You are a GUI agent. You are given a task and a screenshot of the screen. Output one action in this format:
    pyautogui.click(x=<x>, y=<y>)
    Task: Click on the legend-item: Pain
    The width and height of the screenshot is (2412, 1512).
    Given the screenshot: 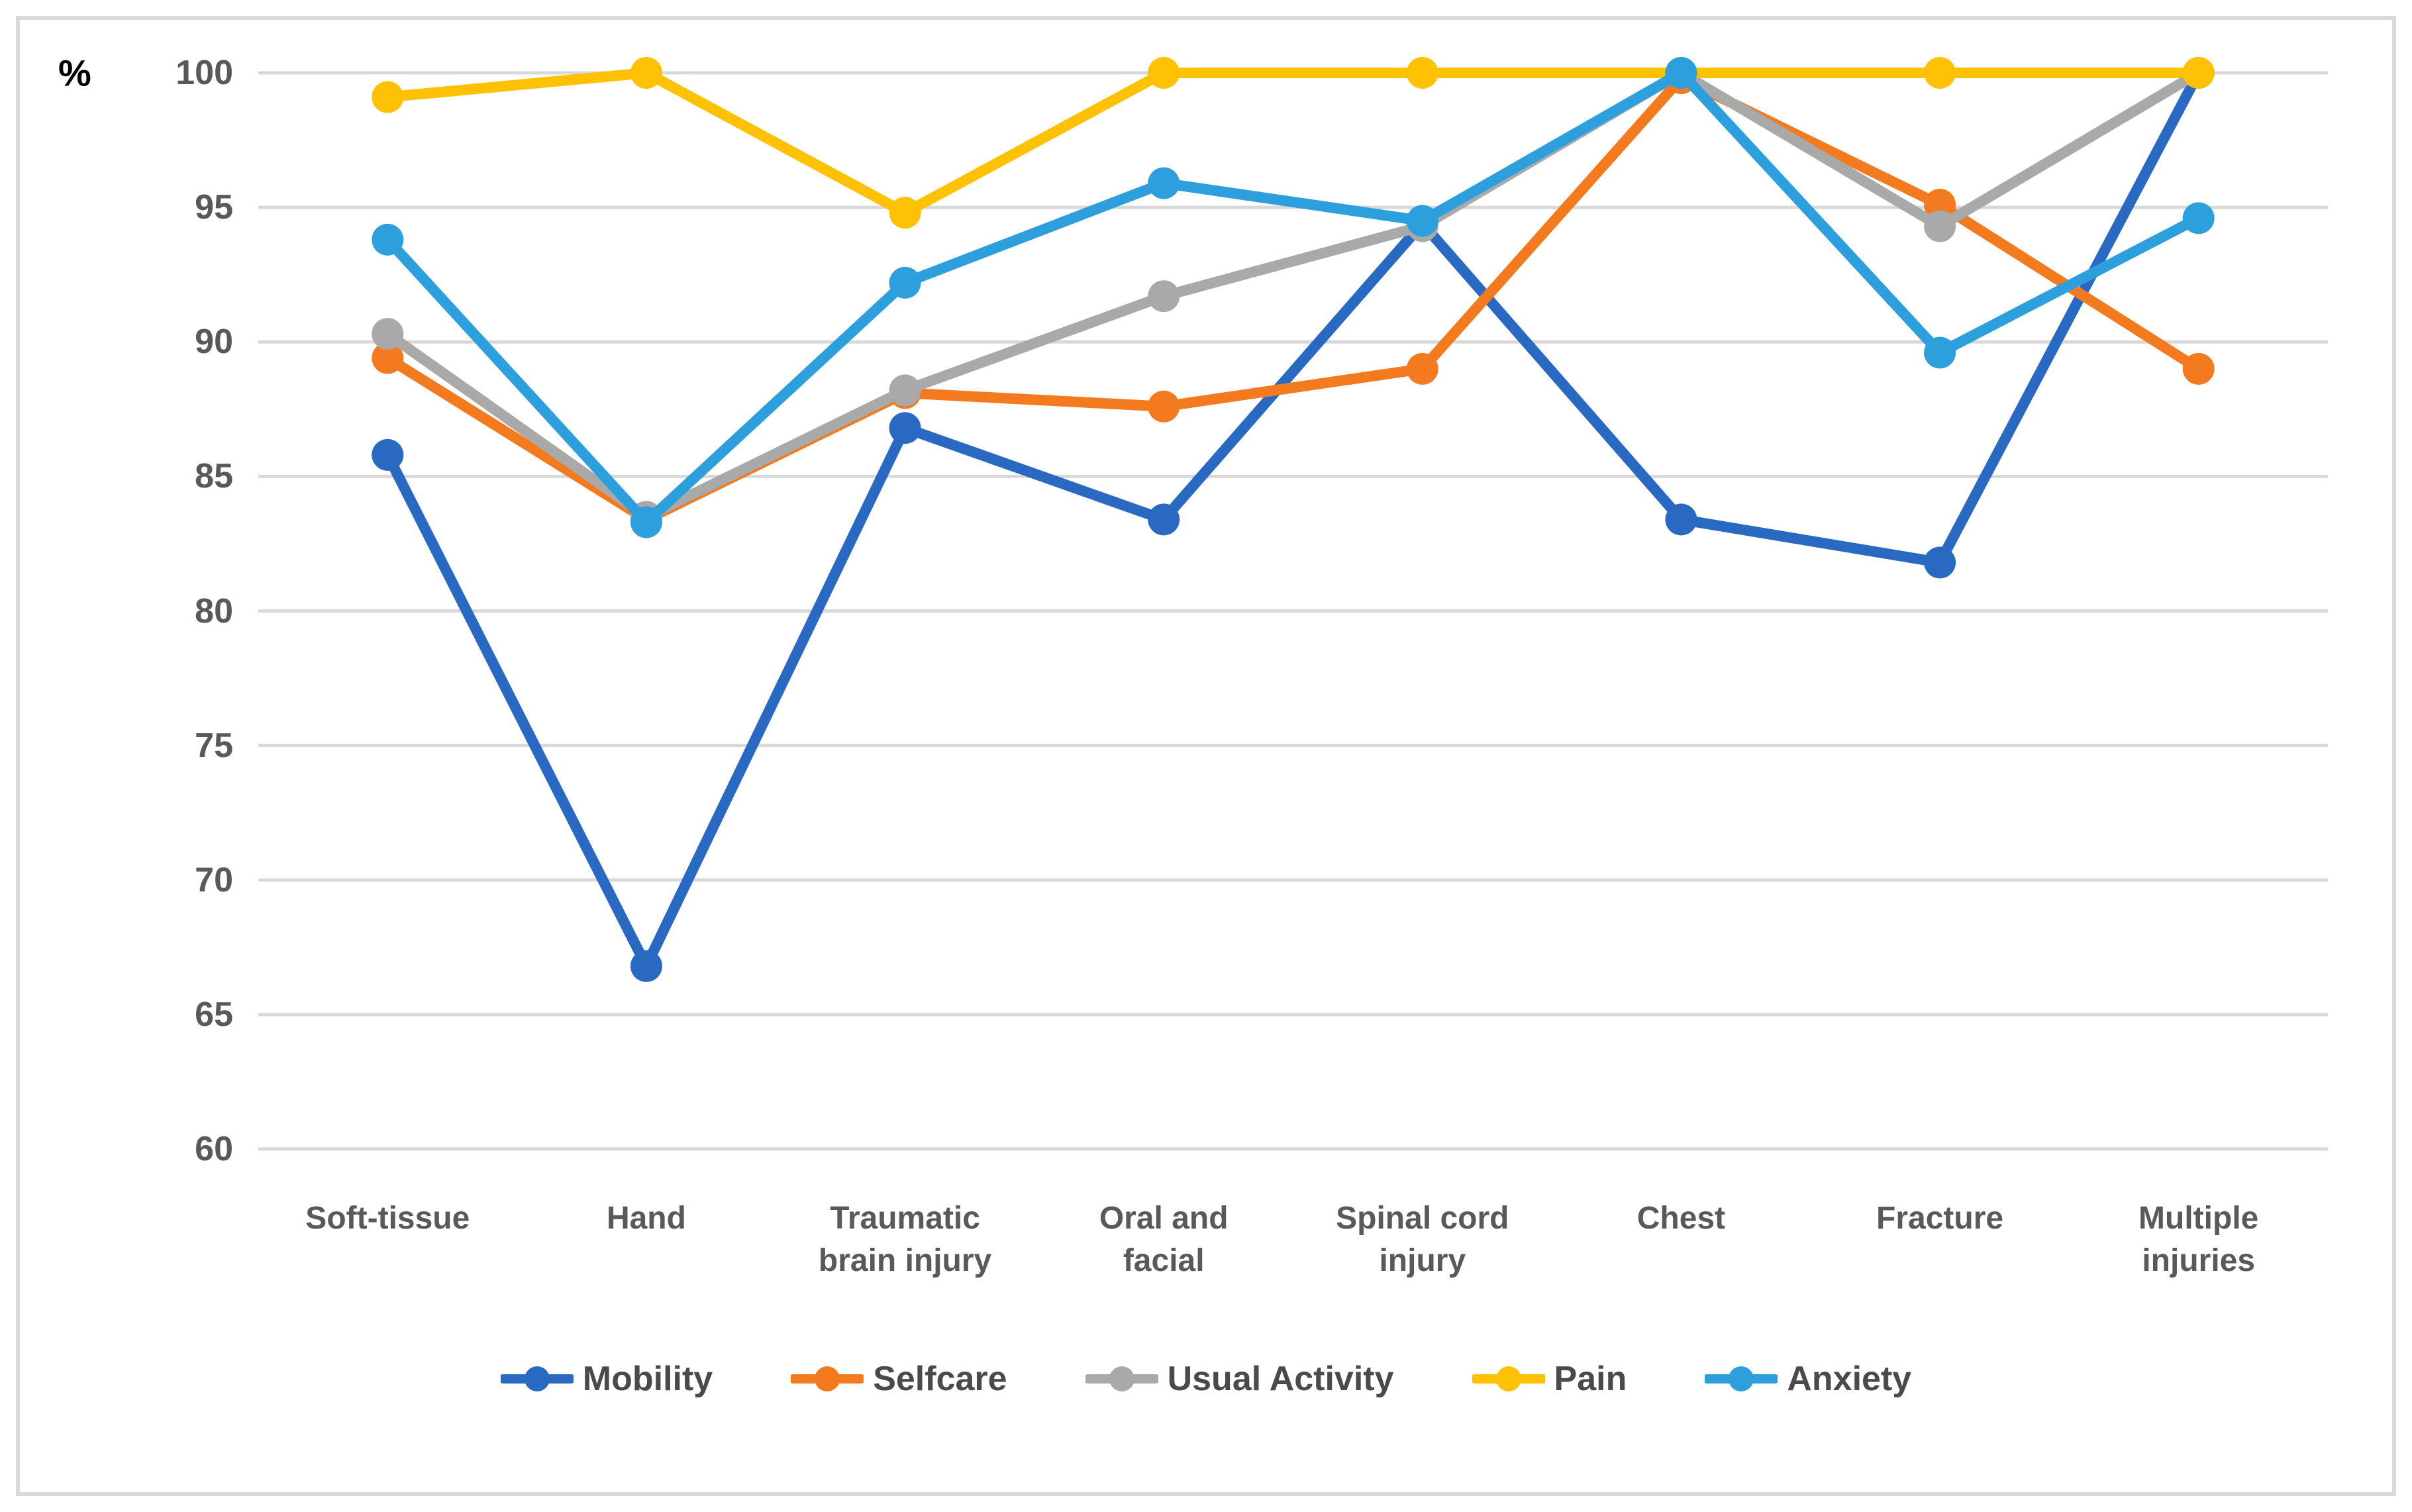 What is the action you would take?
    pyautogui.click(x=1549, y=1379)
    